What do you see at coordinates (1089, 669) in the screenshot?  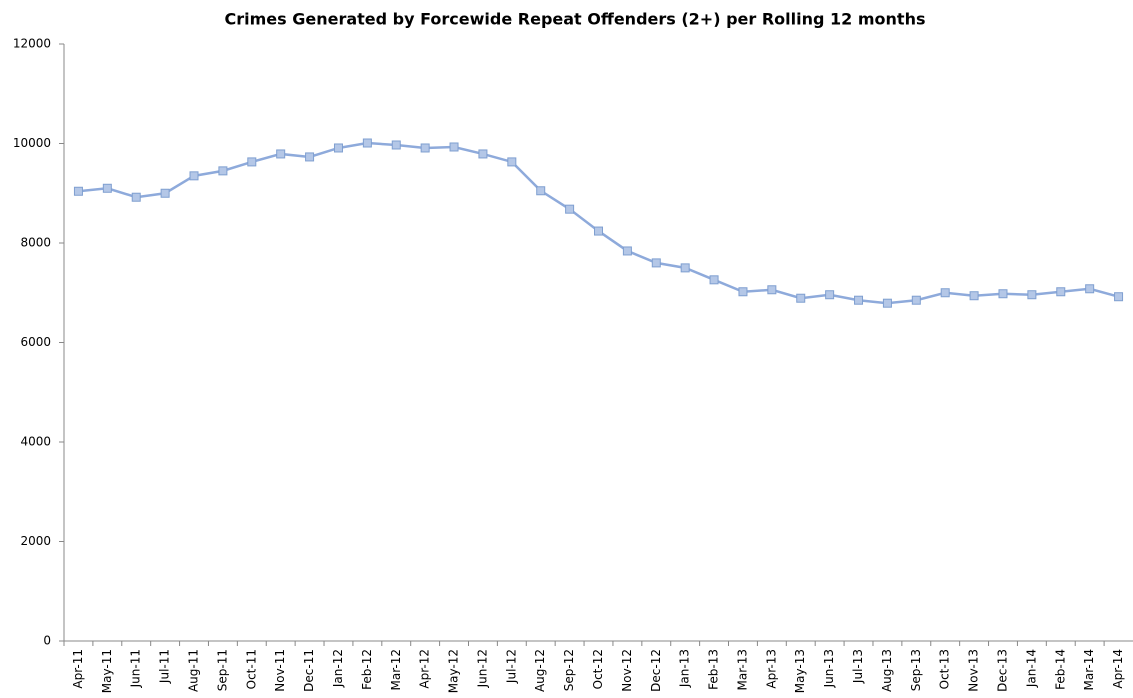 I see `x-tick-label: Mar-14` at bounding box center [1089, 669].